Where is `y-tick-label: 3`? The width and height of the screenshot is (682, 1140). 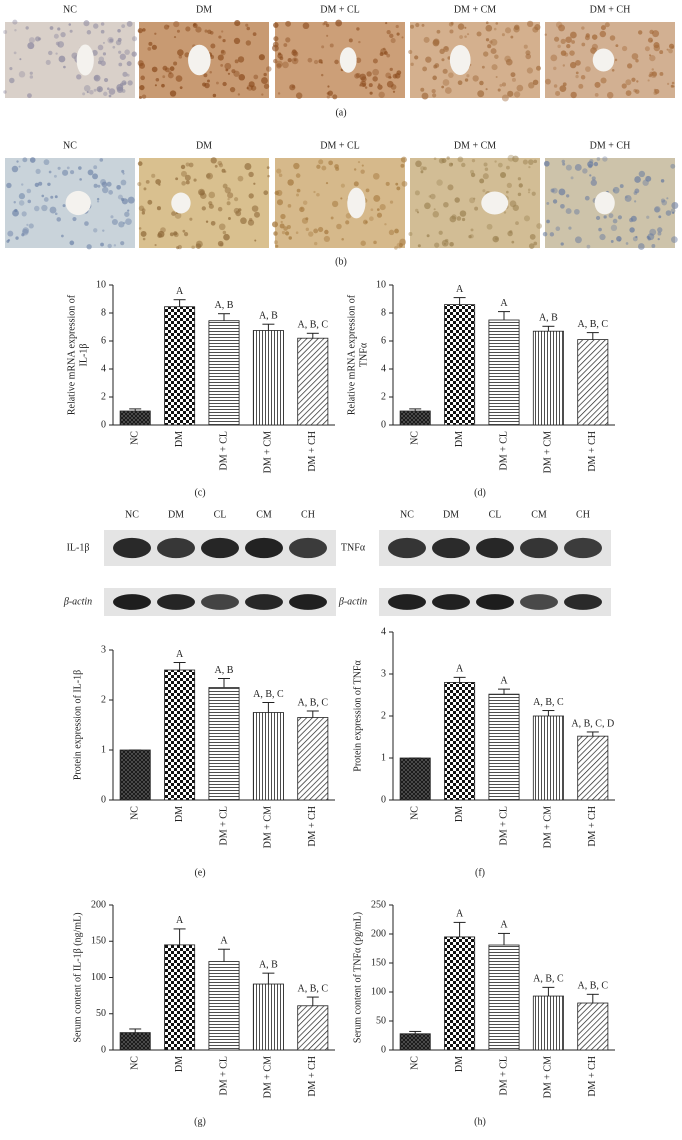
y-tick-label: 3 is located at coordinates (383, 673).